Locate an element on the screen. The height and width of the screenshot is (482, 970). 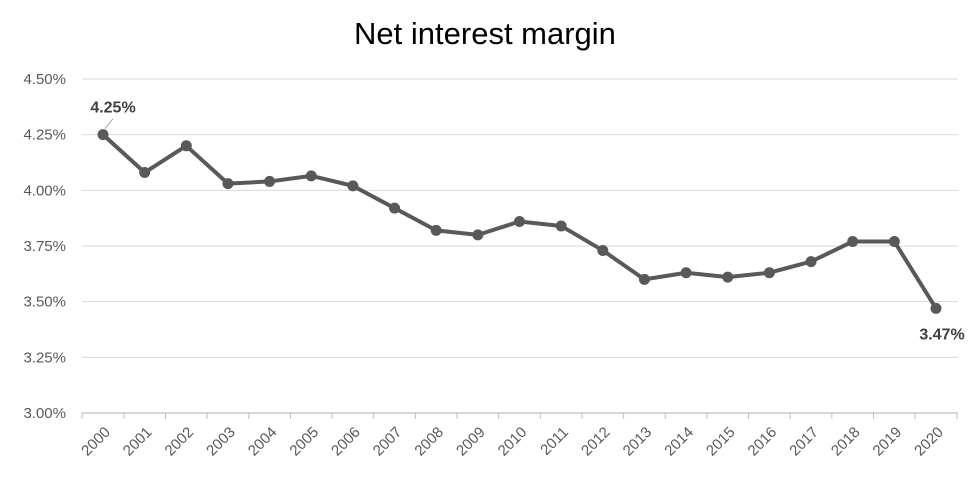
x-tick-label: 2000 is located at coordinates (96, 442).